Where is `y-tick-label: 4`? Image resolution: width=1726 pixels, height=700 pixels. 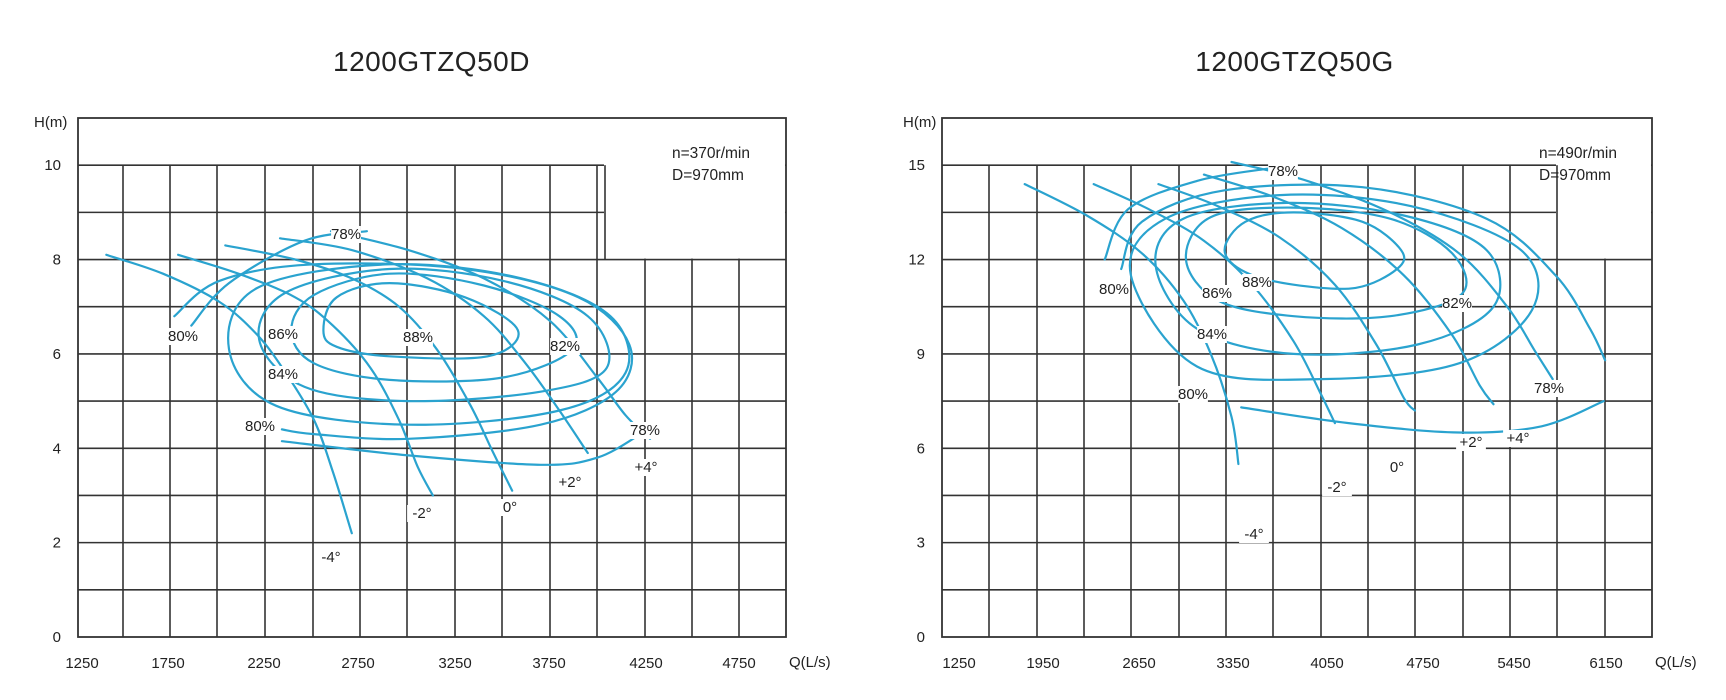
y-tick-label: 4 is located at coordinates (57, 448).